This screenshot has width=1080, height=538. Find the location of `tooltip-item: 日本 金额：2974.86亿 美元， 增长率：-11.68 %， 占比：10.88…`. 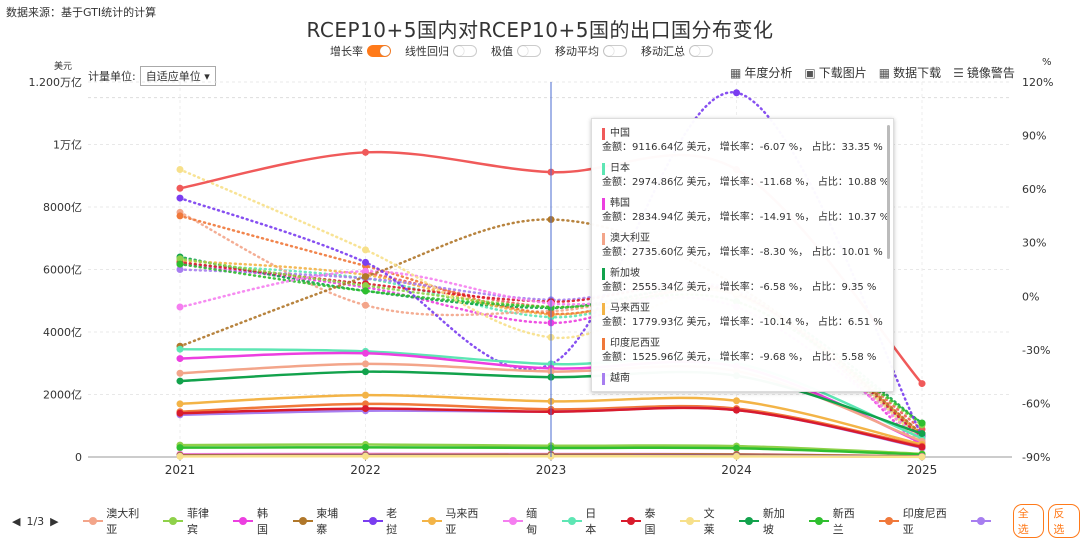

tooltip-item: 日本 金额：2974.86亿 美元， 增长率：-11.68 %， 占比：10.88… is located at coordinates (747, 176).